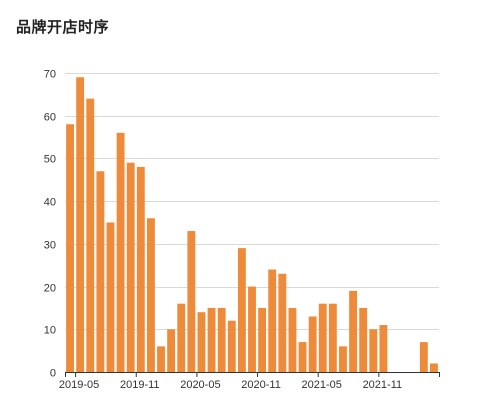 The width and height of the screenshot is (477, 414). Describe the element at coordinates (50, 331) in the screenshot. I see `y-tick-label: 10` at that location.